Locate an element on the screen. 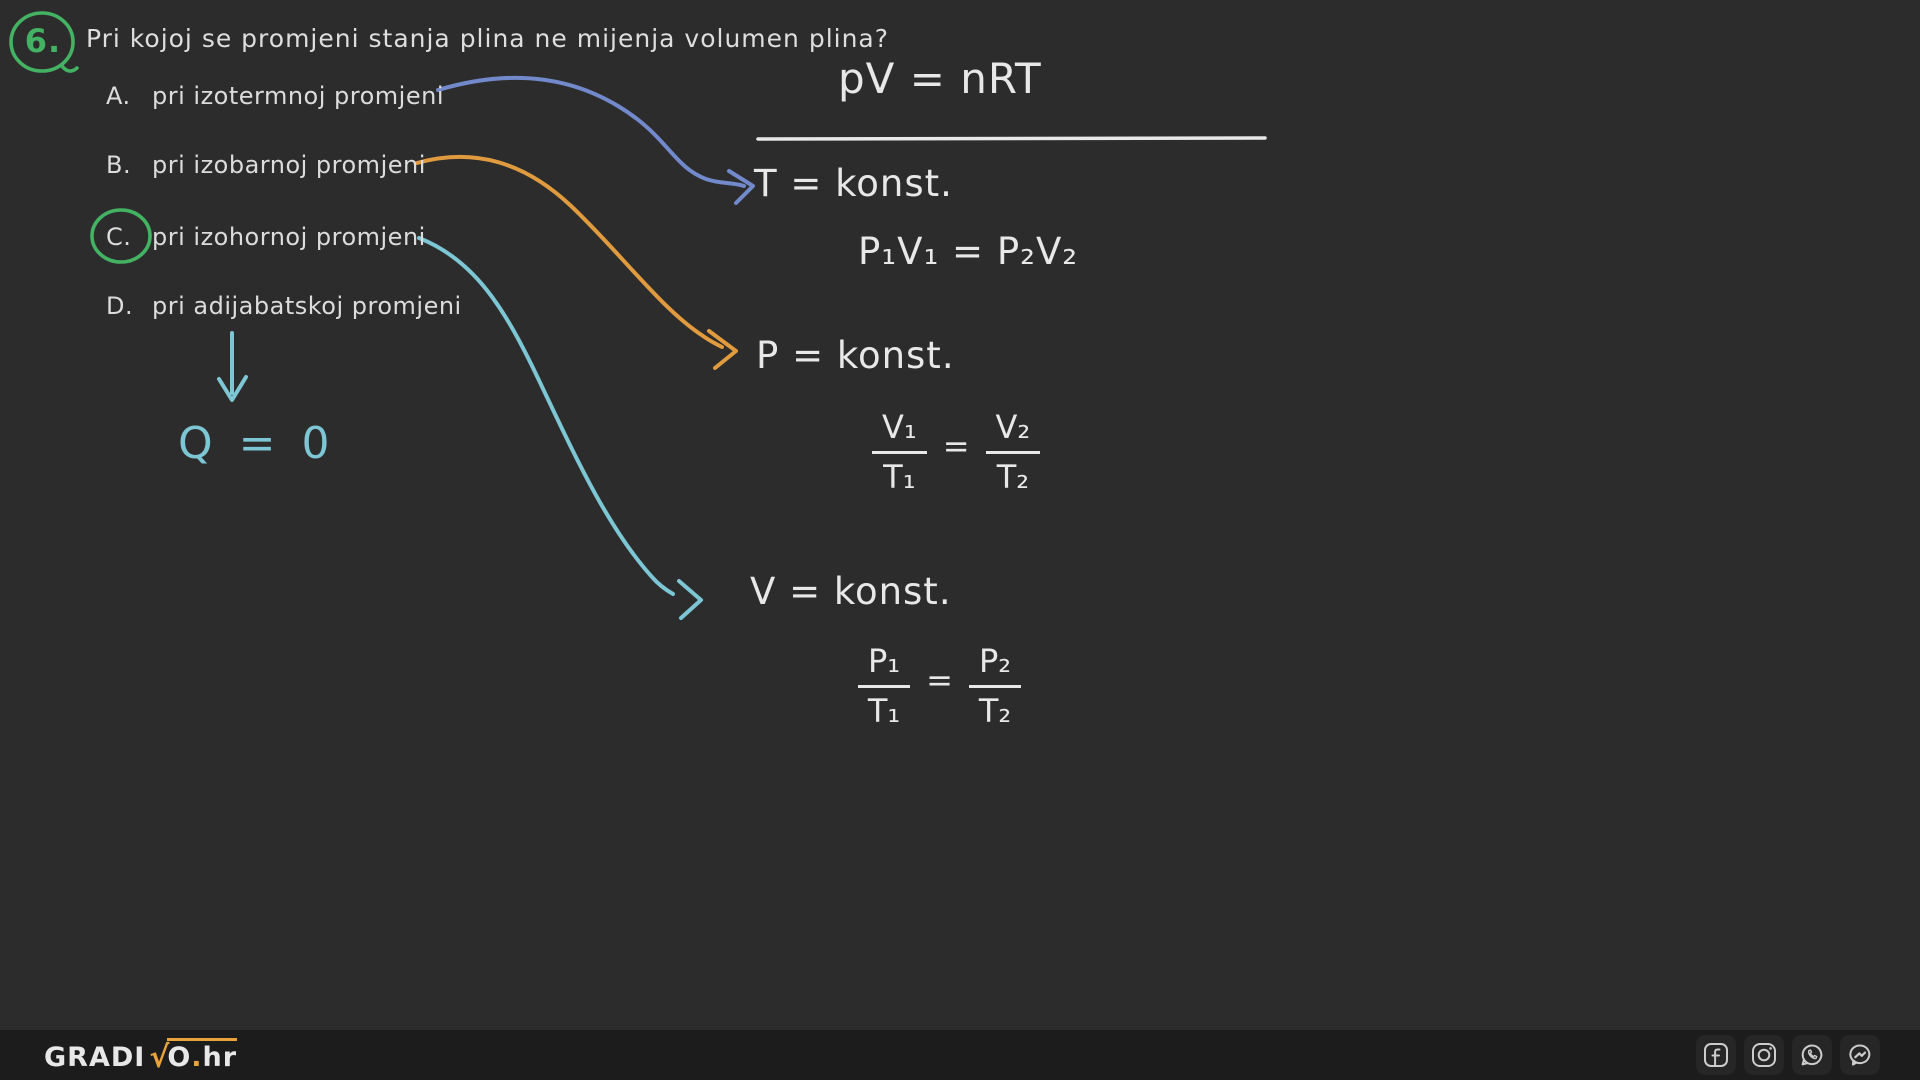 Image resolution: width=1920 pixels, height=1080 pixels. arrow-isobaric-head is located at coordinates (722, 349).